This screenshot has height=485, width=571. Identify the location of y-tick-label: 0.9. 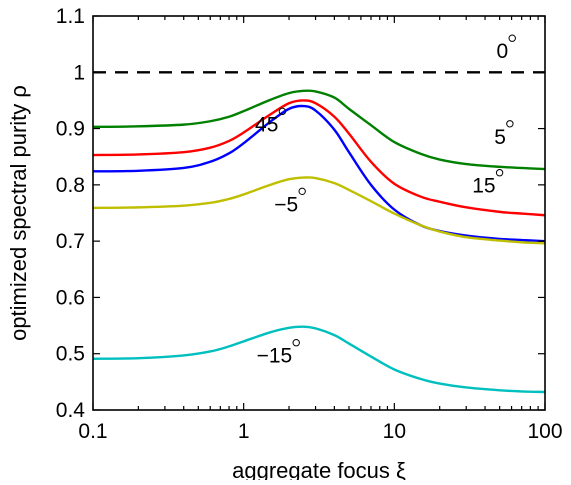
(70, 129).